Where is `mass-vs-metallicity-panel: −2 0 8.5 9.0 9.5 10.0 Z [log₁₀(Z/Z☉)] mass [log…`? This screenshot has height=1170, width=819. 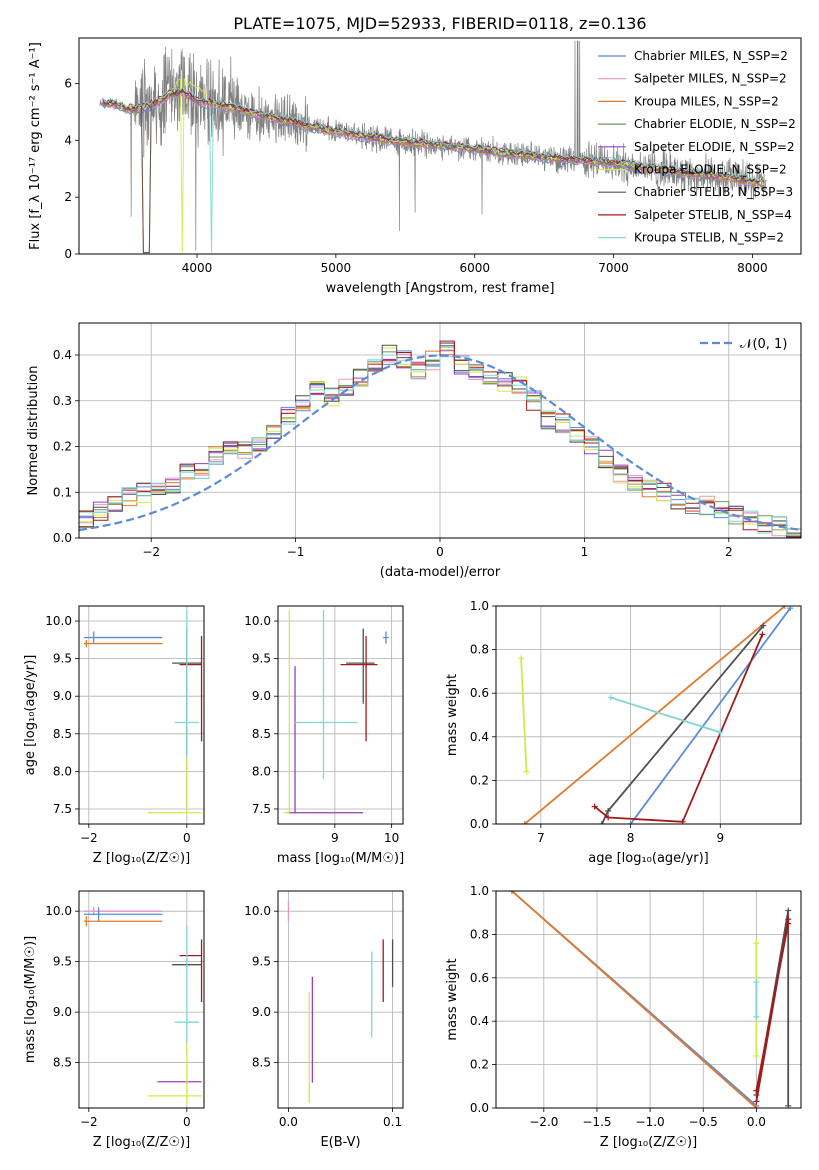 mass-vs-metallicity-panel: −2 0 8.5 9.0 9.5 10.0 Z [log₁₀(Z/Z☉)] mass [log… is located at coordinates (114, 1020).